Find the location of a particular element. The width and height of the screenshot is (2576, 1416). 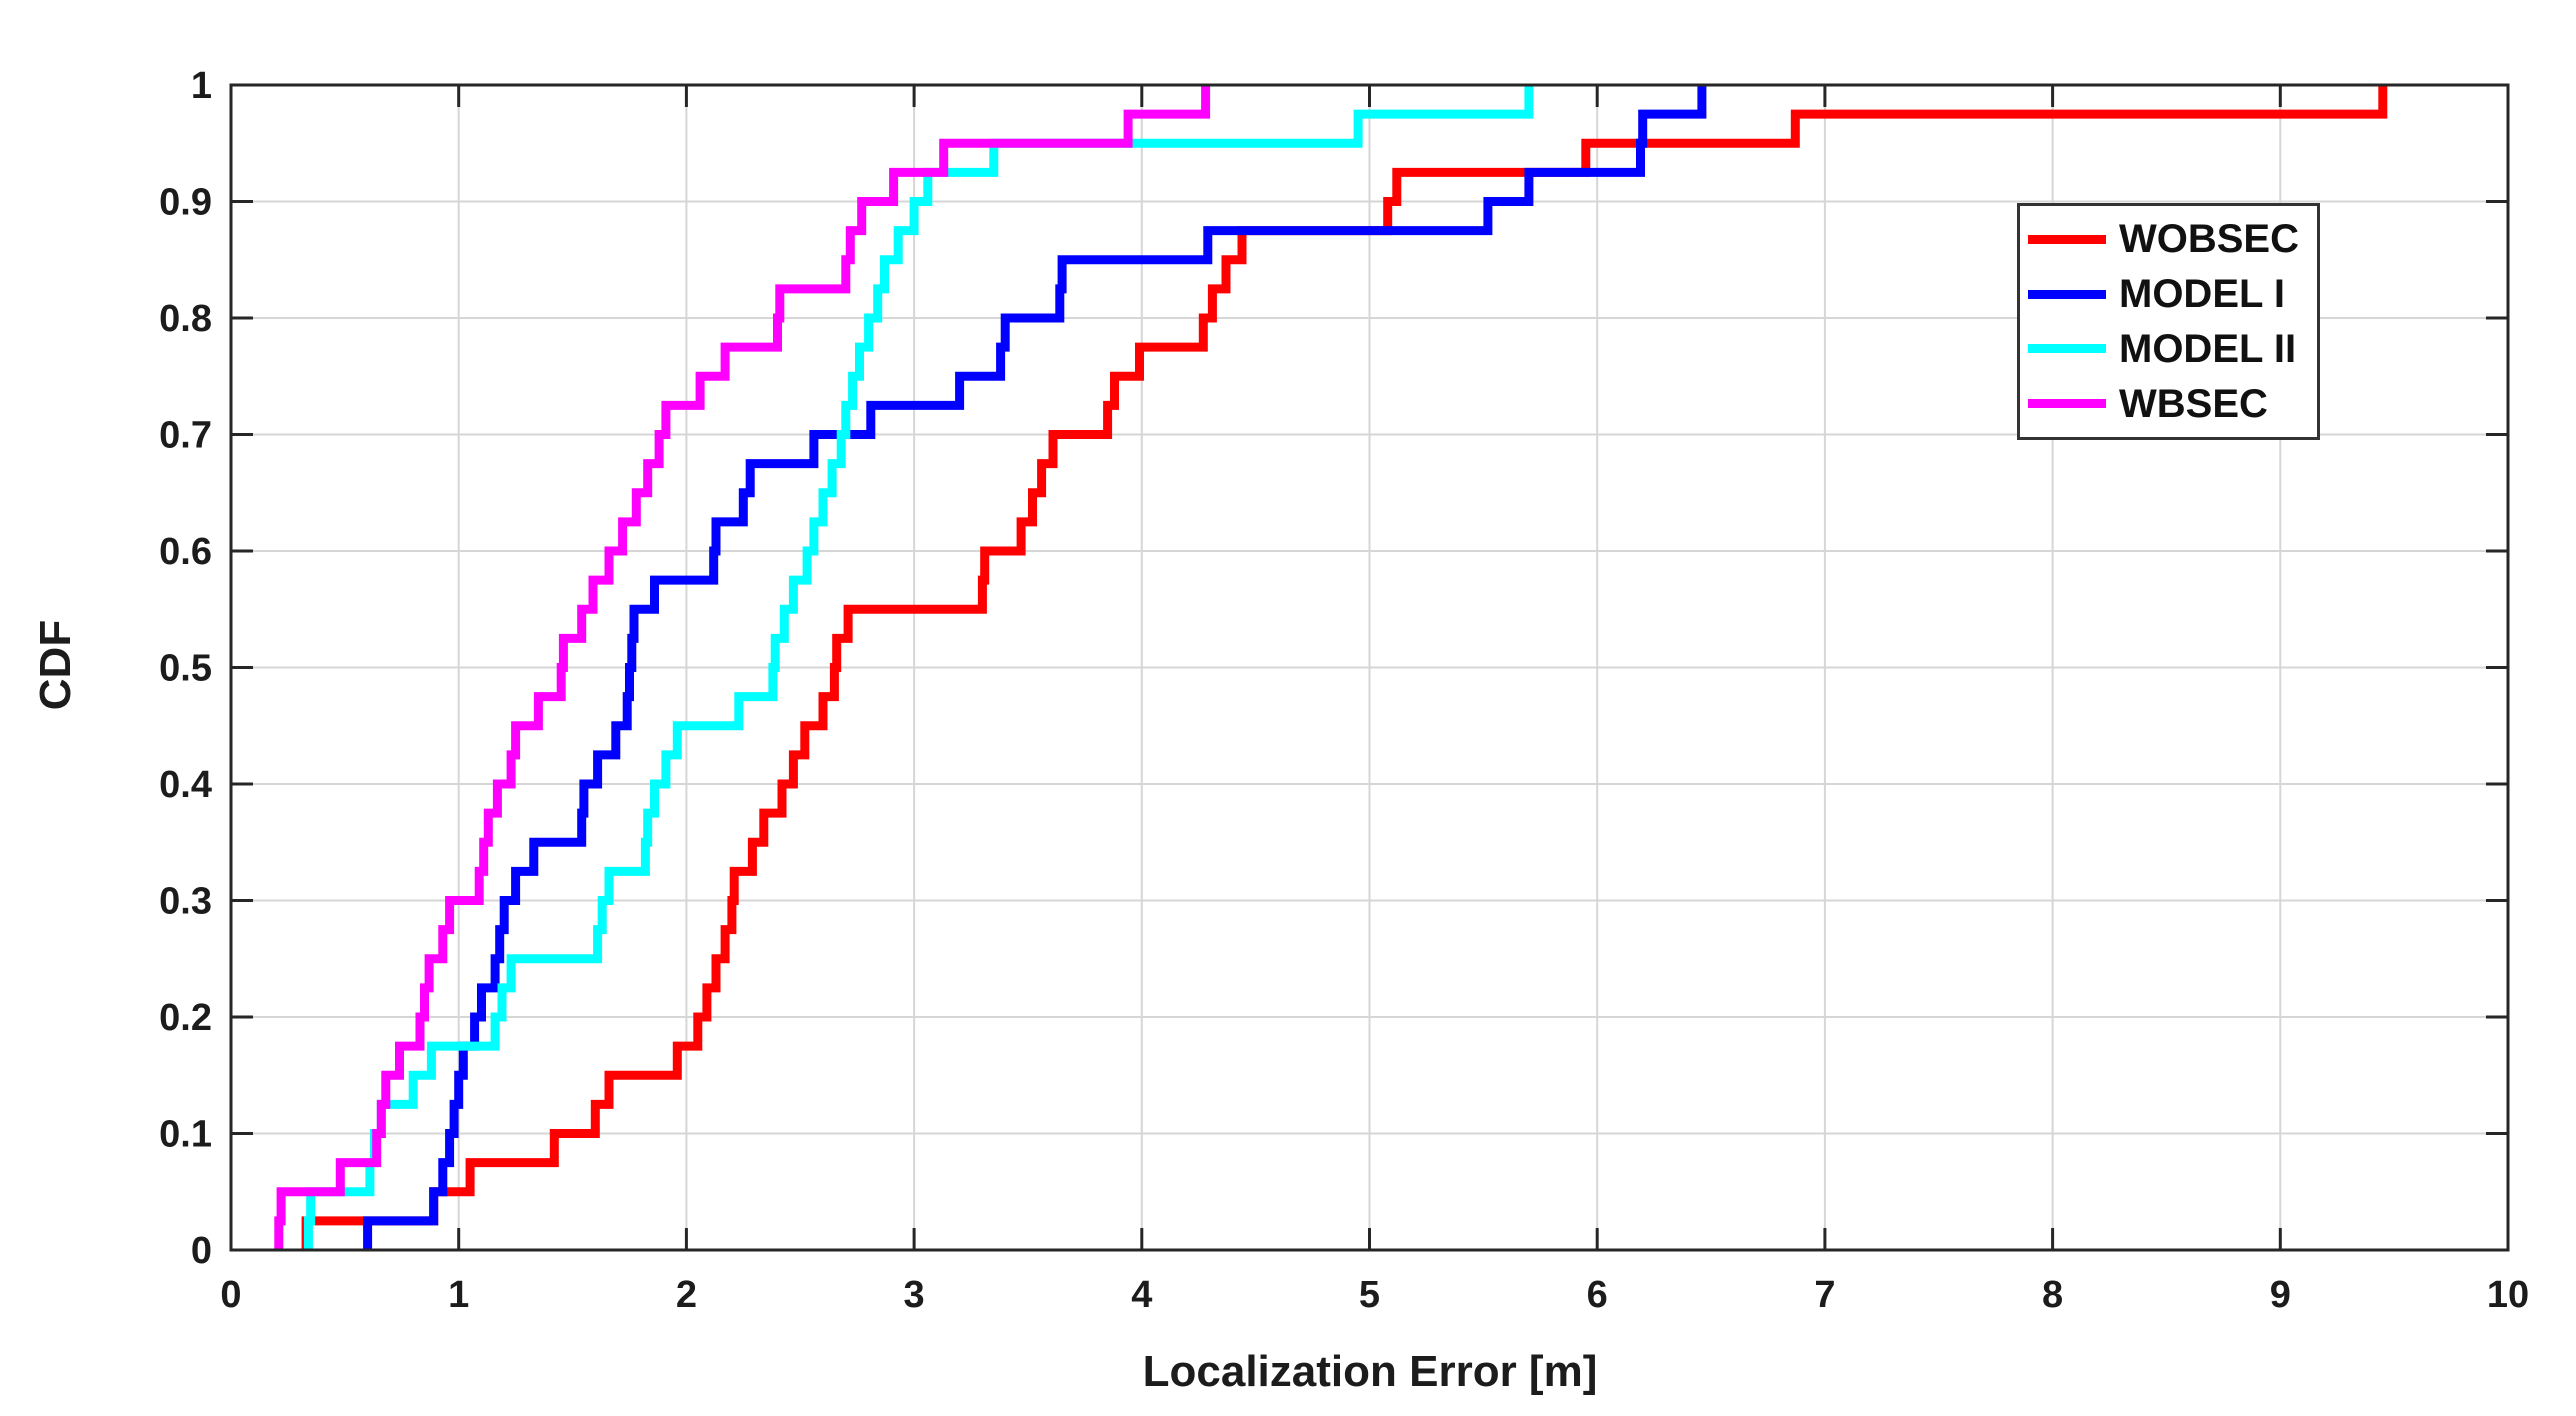

x-tick-label: 9 is located at coordinates (2280, 1295).